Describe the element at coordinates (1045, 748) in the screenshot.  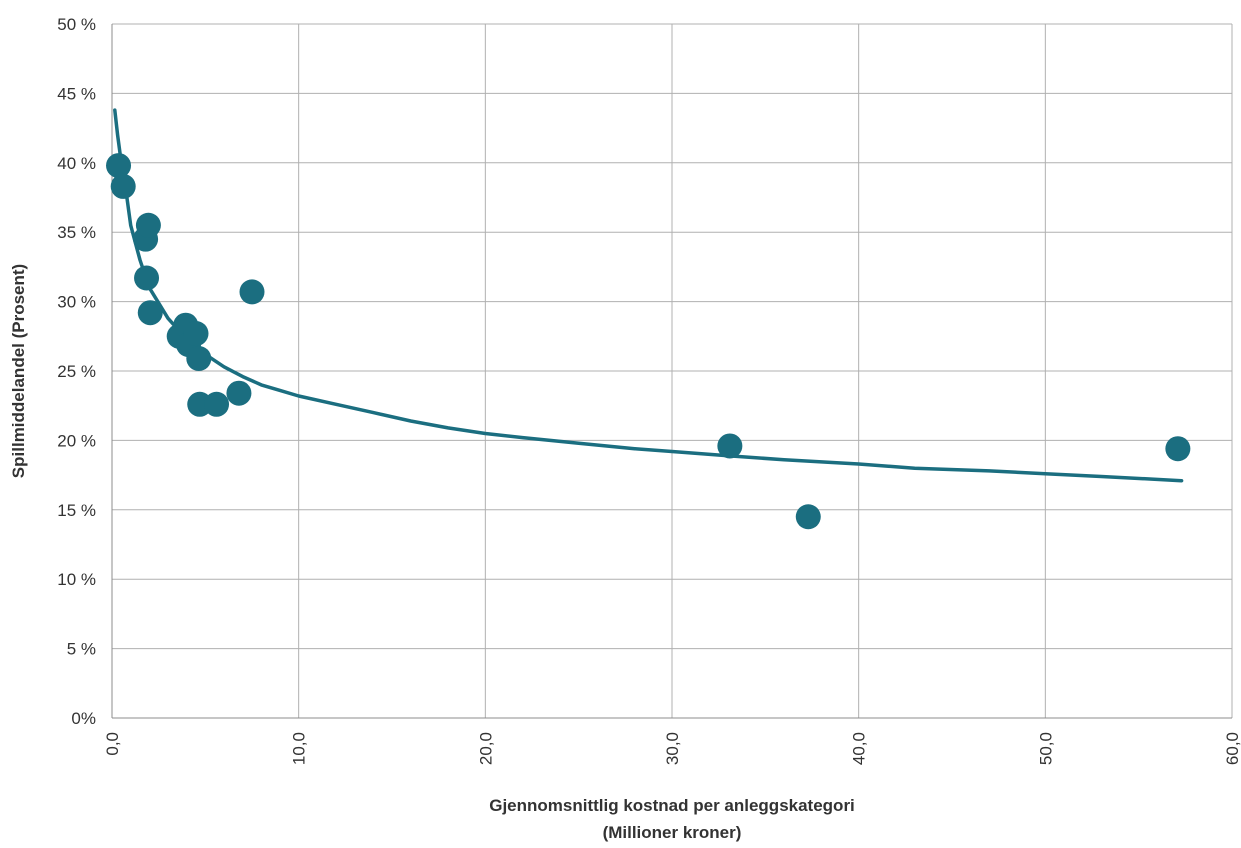
I see `x-tick-label: 50,0` at that location.